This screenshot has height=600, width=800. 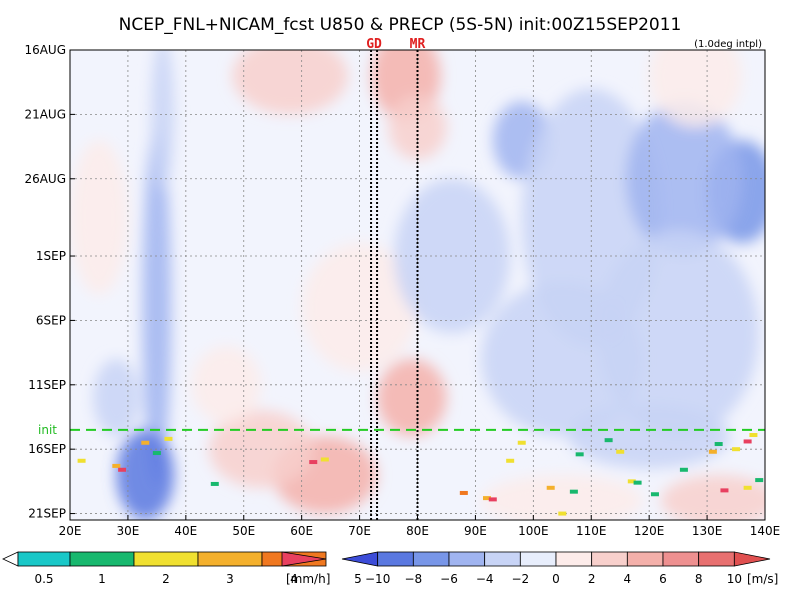 What do you see at coordinates (182, 568) in the screenshot?
I see `precip-colorbar: 0.5 1 2 3 4 5 [mm/h]` at bounding box center [182, 568].